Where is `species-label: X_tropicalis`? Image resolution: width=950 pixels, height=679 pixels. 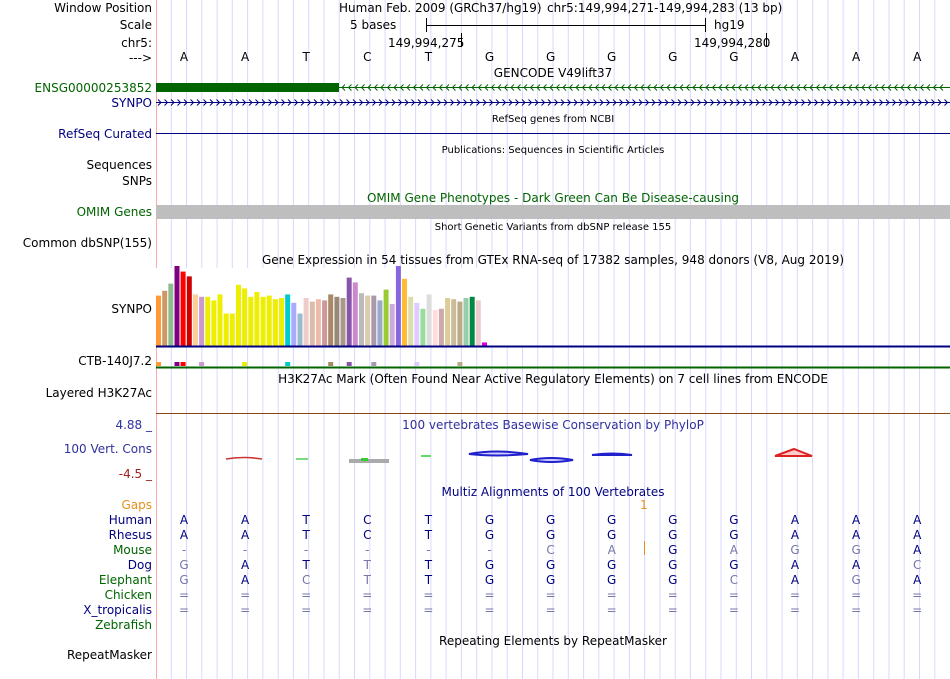 species-label: X_tropicalis is located at coordinates (117, 610).